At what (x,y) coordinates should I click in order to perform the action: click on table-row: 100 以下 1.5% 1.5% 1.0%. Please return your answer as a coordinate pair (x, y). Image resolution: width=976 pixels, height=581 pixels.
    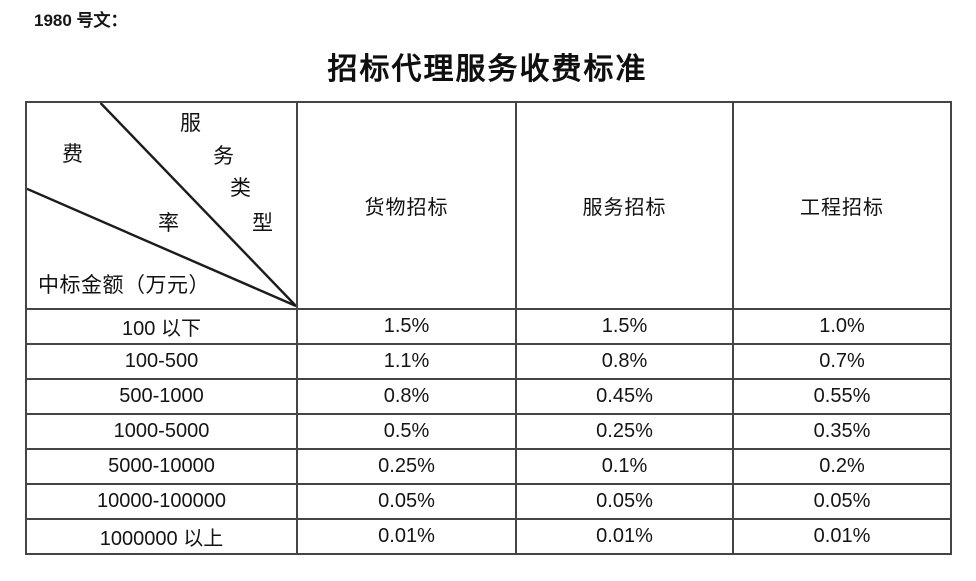
    Looking at the image, I should click on (488, 326).